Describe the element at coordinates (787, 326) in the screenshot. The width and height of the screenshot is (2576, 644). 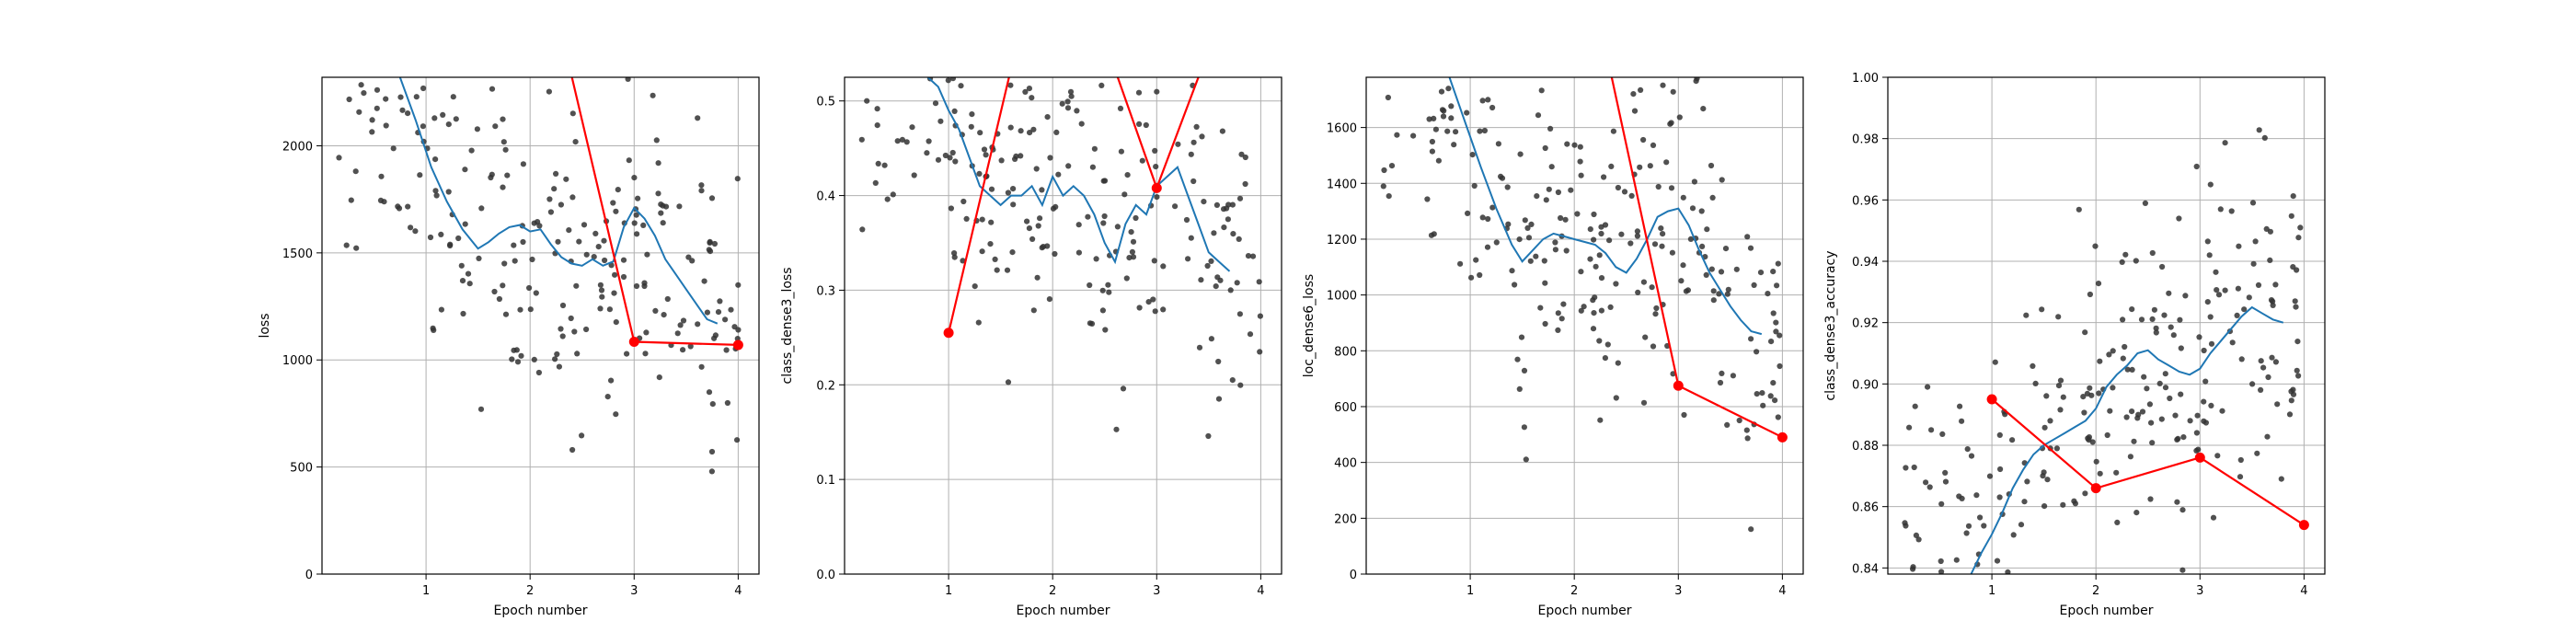
I see `class-dense3-loss-y-axis-label: class_dense3_loss` at that location.